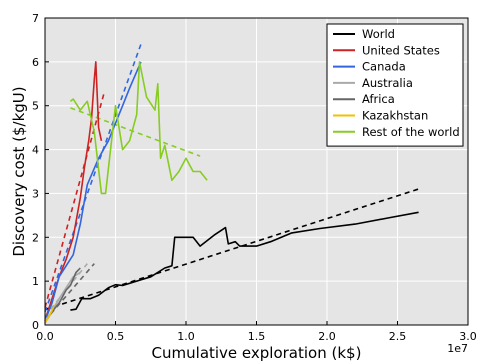 Image resolution: width=481 pixels, height=362 pixels. I want to click on fit-line-united-states, so click(74, 200).